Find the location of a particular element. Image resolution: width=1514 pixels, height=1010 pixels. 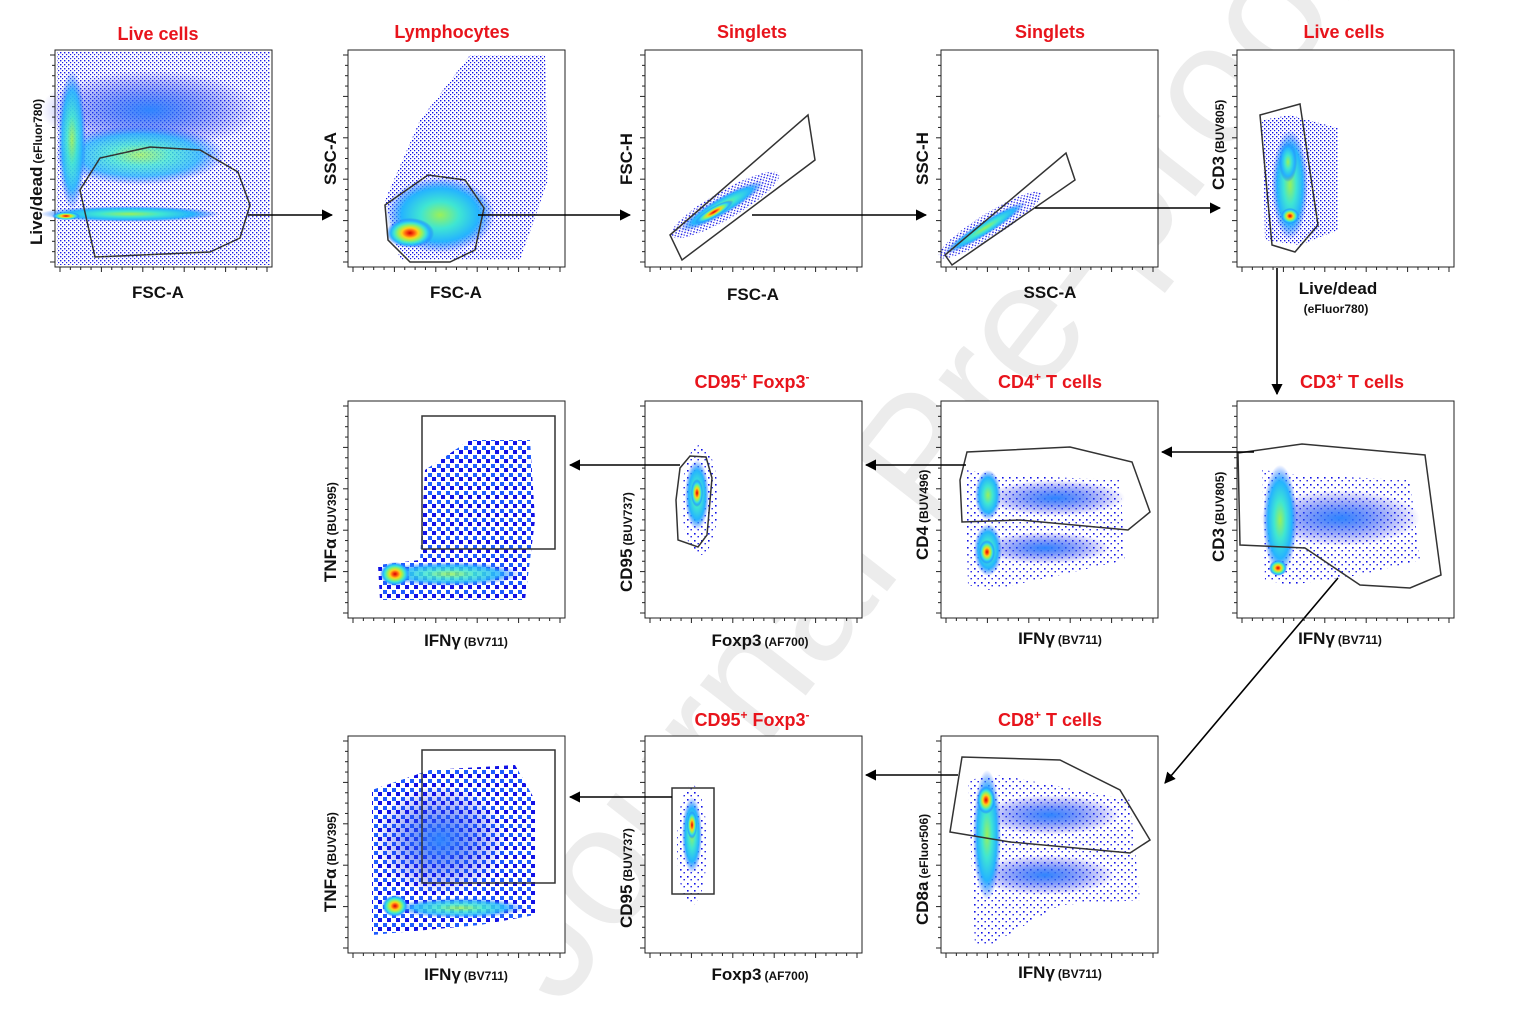

y-axis-label: FSC-H is located at coordinates (626, 159).